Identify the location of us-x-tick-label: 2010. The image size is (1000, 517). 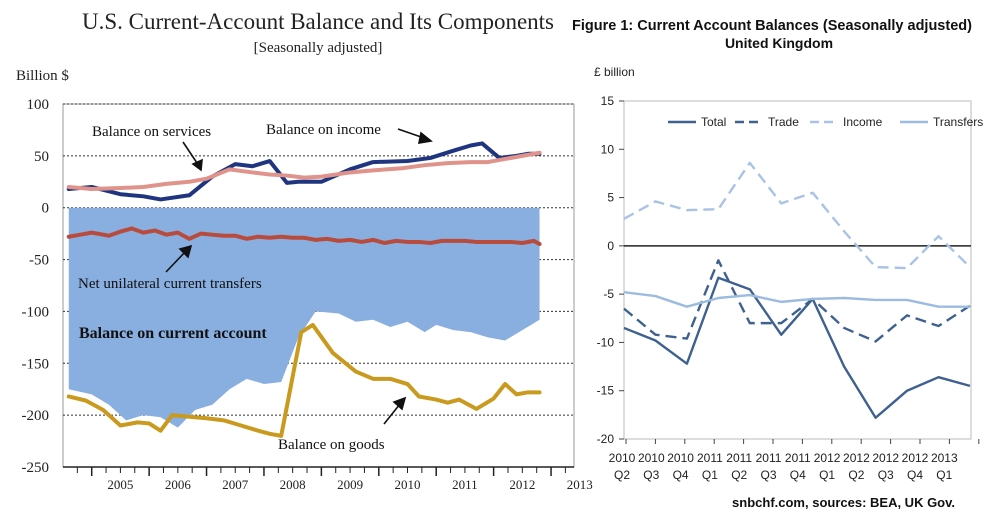
(407, 484).